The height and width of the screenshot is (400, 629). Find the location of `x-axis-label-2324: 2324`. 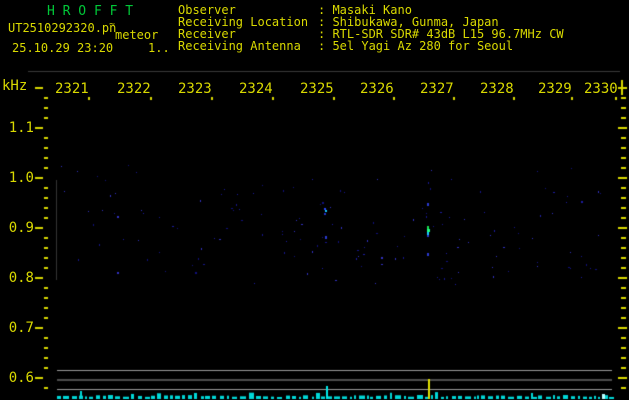

x-axis-label-2324: 2324 is located at coordinates (256, 89).